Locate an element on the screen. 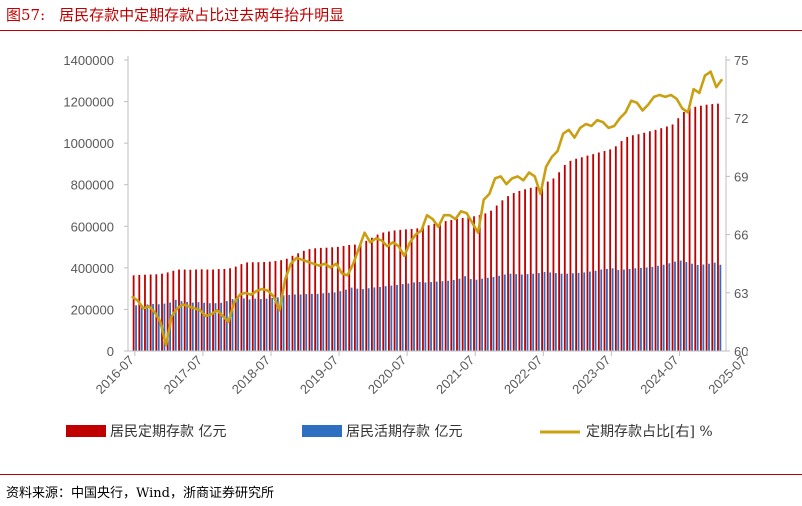 This screenshot has height=506, width=802. legend: 居民定期存款 亿元 居民活期存款 亿元 定期存款占比[右] % is located at coordinates (389, 432).